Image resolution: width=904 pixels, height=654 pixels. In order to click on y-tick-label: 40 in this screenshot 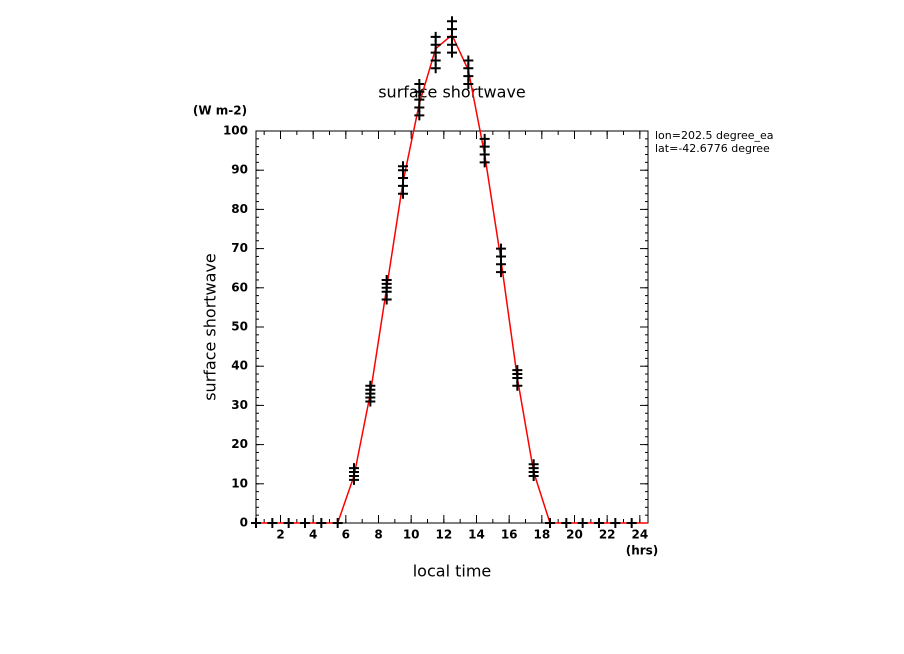, I will do `click(239, 366)`.